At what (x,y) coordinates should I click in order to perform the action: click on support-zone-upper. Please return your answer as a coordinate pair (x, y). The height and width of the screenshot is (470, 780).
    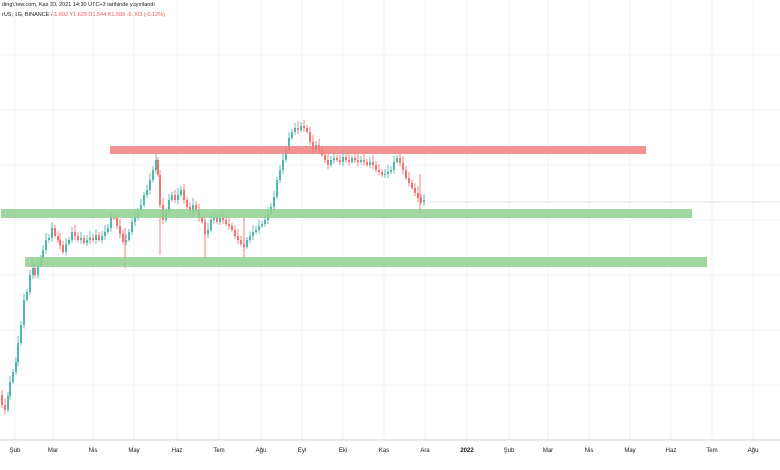
    Looking at the image, I should click on (346, 213).